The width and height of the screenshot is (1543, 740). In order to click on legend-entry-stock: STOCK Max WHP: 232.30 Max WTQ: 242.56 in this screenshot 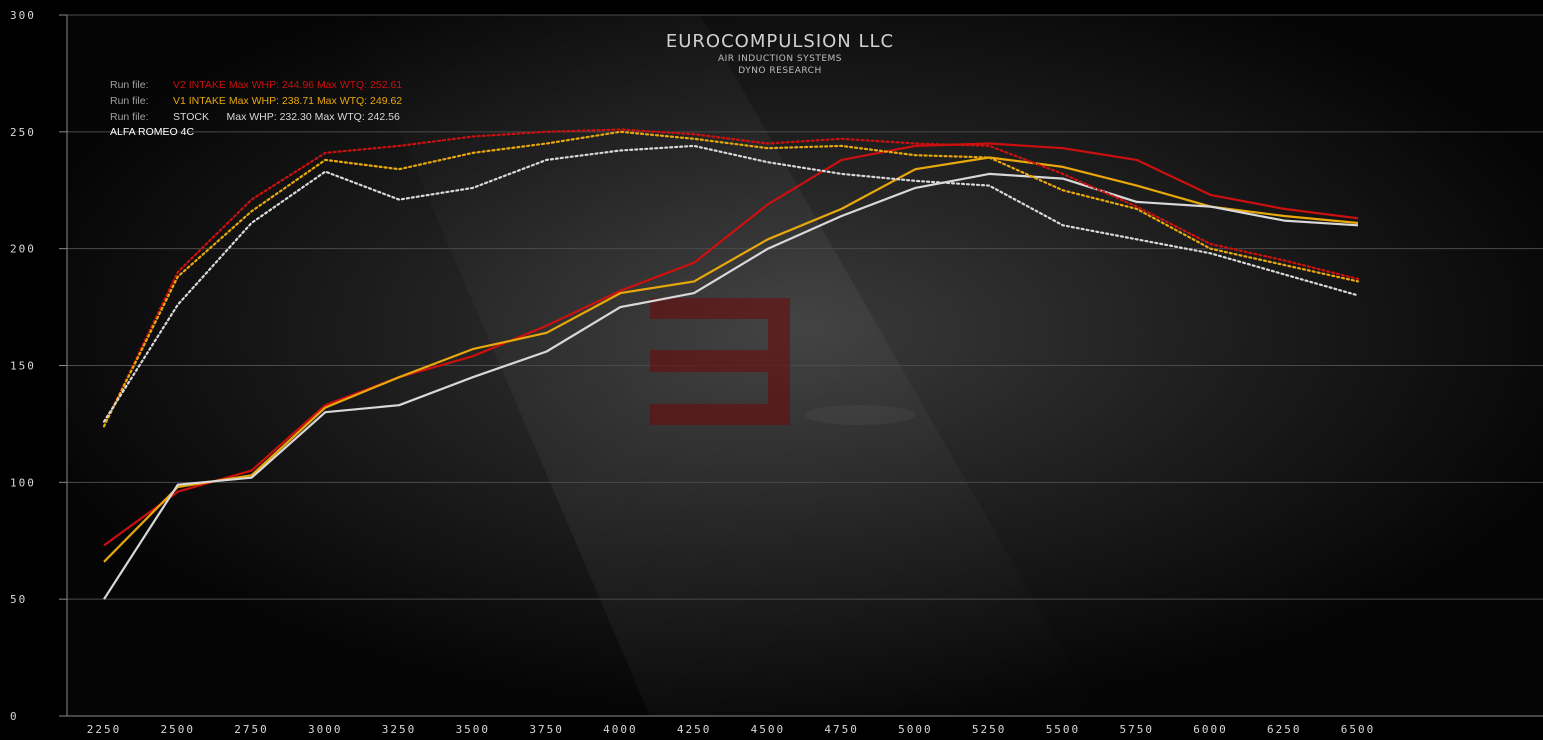, I will do `click(286, 117)`.